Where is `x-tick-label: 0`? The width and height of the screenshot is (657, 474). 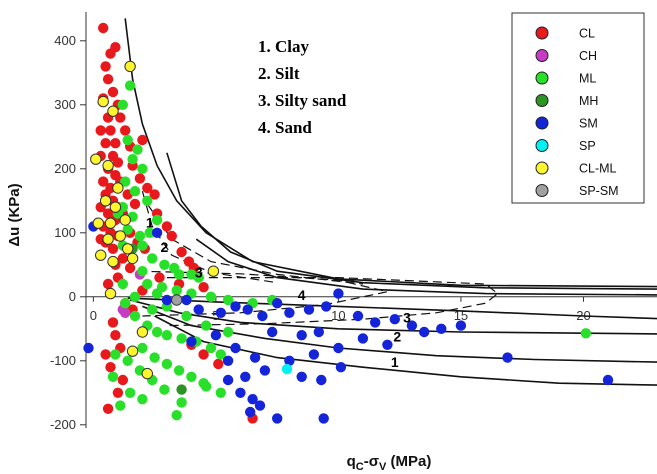
x-tick-label: 0 is located at coordinates (93, 315).